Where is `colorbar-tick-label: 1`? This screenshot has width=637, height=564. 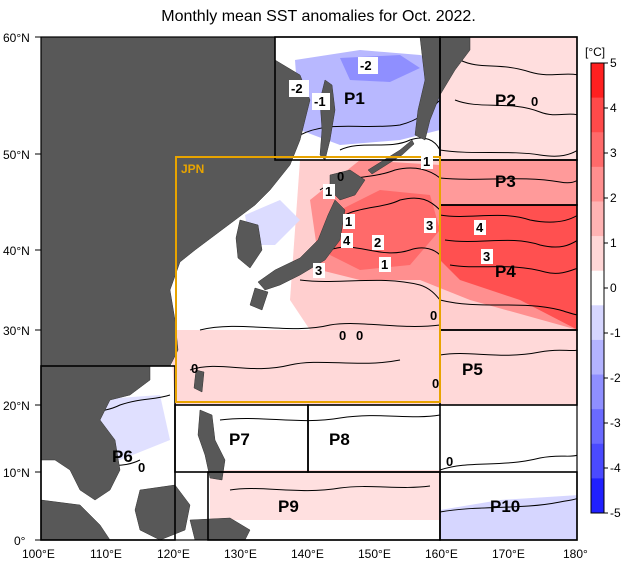 colorbar-tick-label: 1 is located at coordinates (613, 243).